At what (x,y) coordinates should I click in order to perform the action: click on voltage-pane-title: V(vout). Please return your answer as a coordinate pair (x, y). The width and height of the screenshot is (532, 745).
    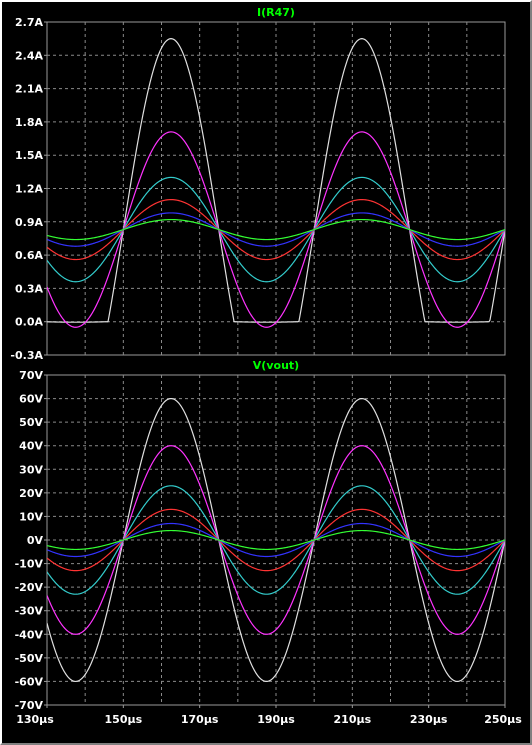
    Looking at the image, I should click on (276, 365).